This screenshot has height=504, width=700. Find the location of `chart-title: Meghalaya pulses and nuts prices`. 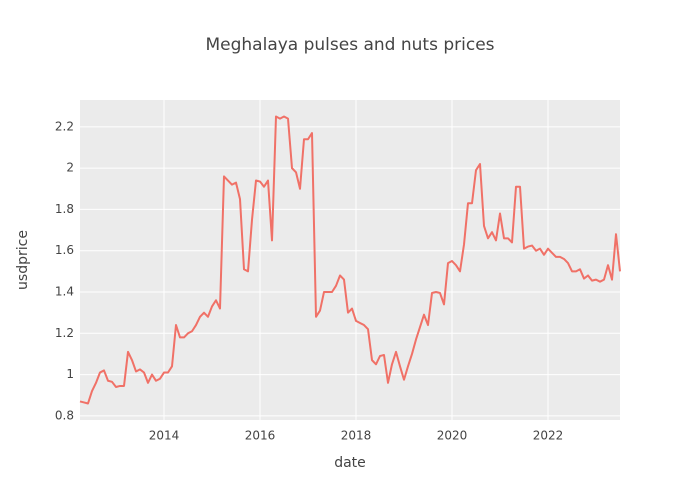

chart-title: Meghalaya pulses and nuts prices is located at coordinates (349, 45).